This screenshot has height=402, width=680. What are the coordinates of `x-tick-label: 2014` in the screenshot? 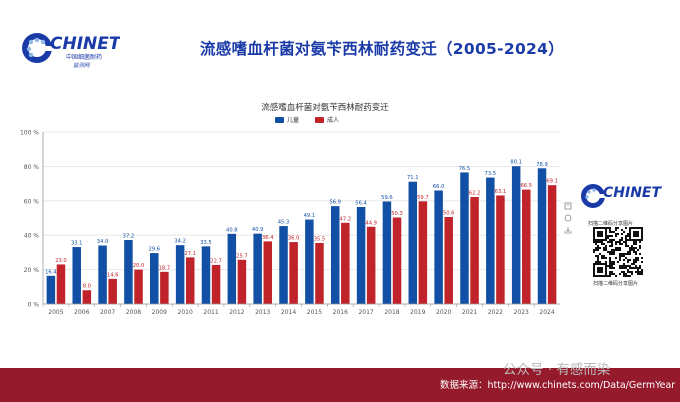 It's located at (288, 312).